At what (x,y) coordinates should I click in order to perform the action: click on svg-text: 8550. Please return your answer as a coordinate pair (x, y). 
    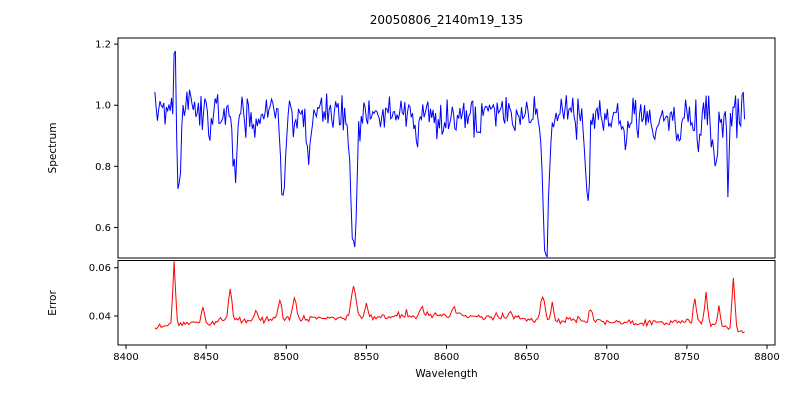
    Looking at the image, I should click on (366, 357).